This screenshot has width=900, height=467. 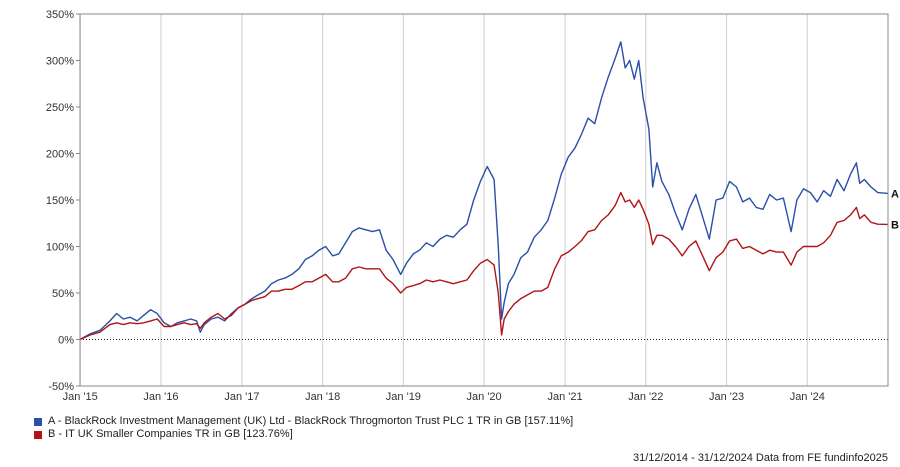 What do you see at coordinates (895, 194) in the screenshot?
I see `series-end-label-a: A` at bounding box center [895, 194].